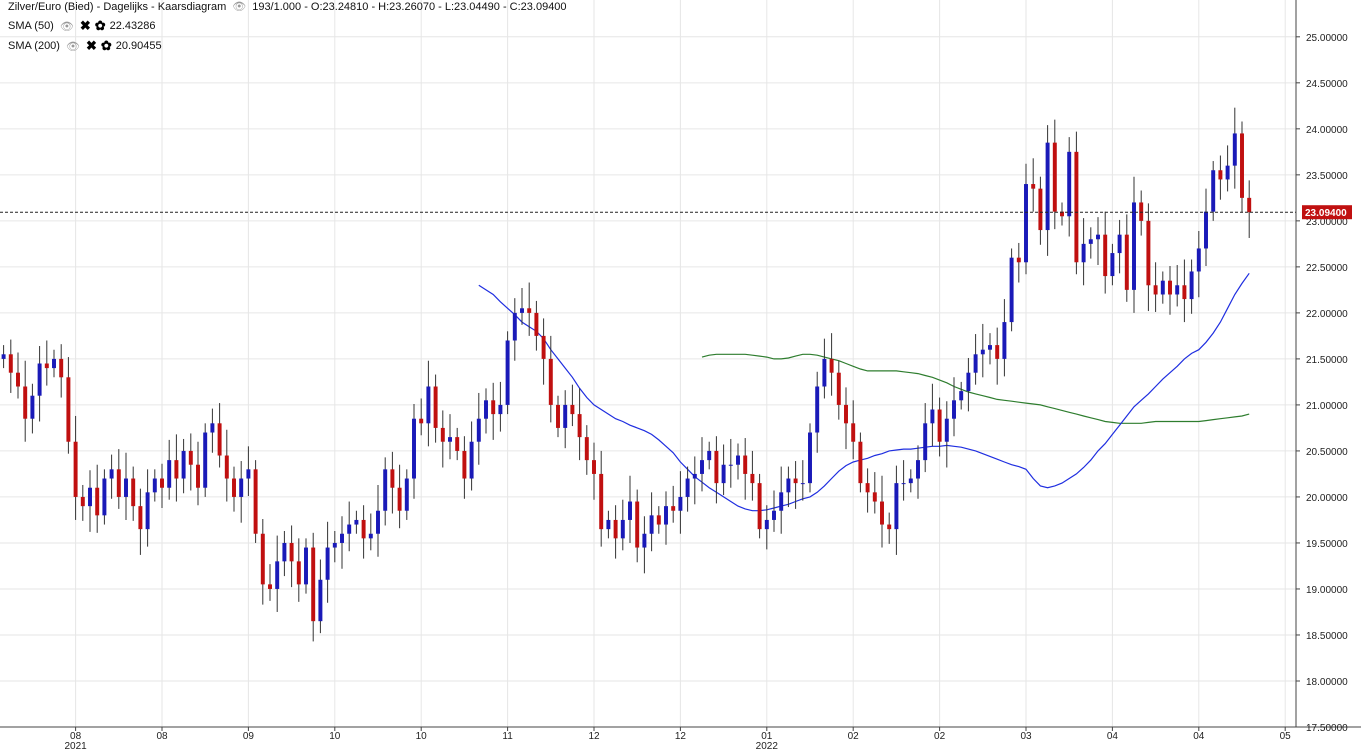  What do you see at coordinates (1327, 268) in the screenshot?
I see `price-tick-label: 22.50000` at bounding box center [1327, 268].